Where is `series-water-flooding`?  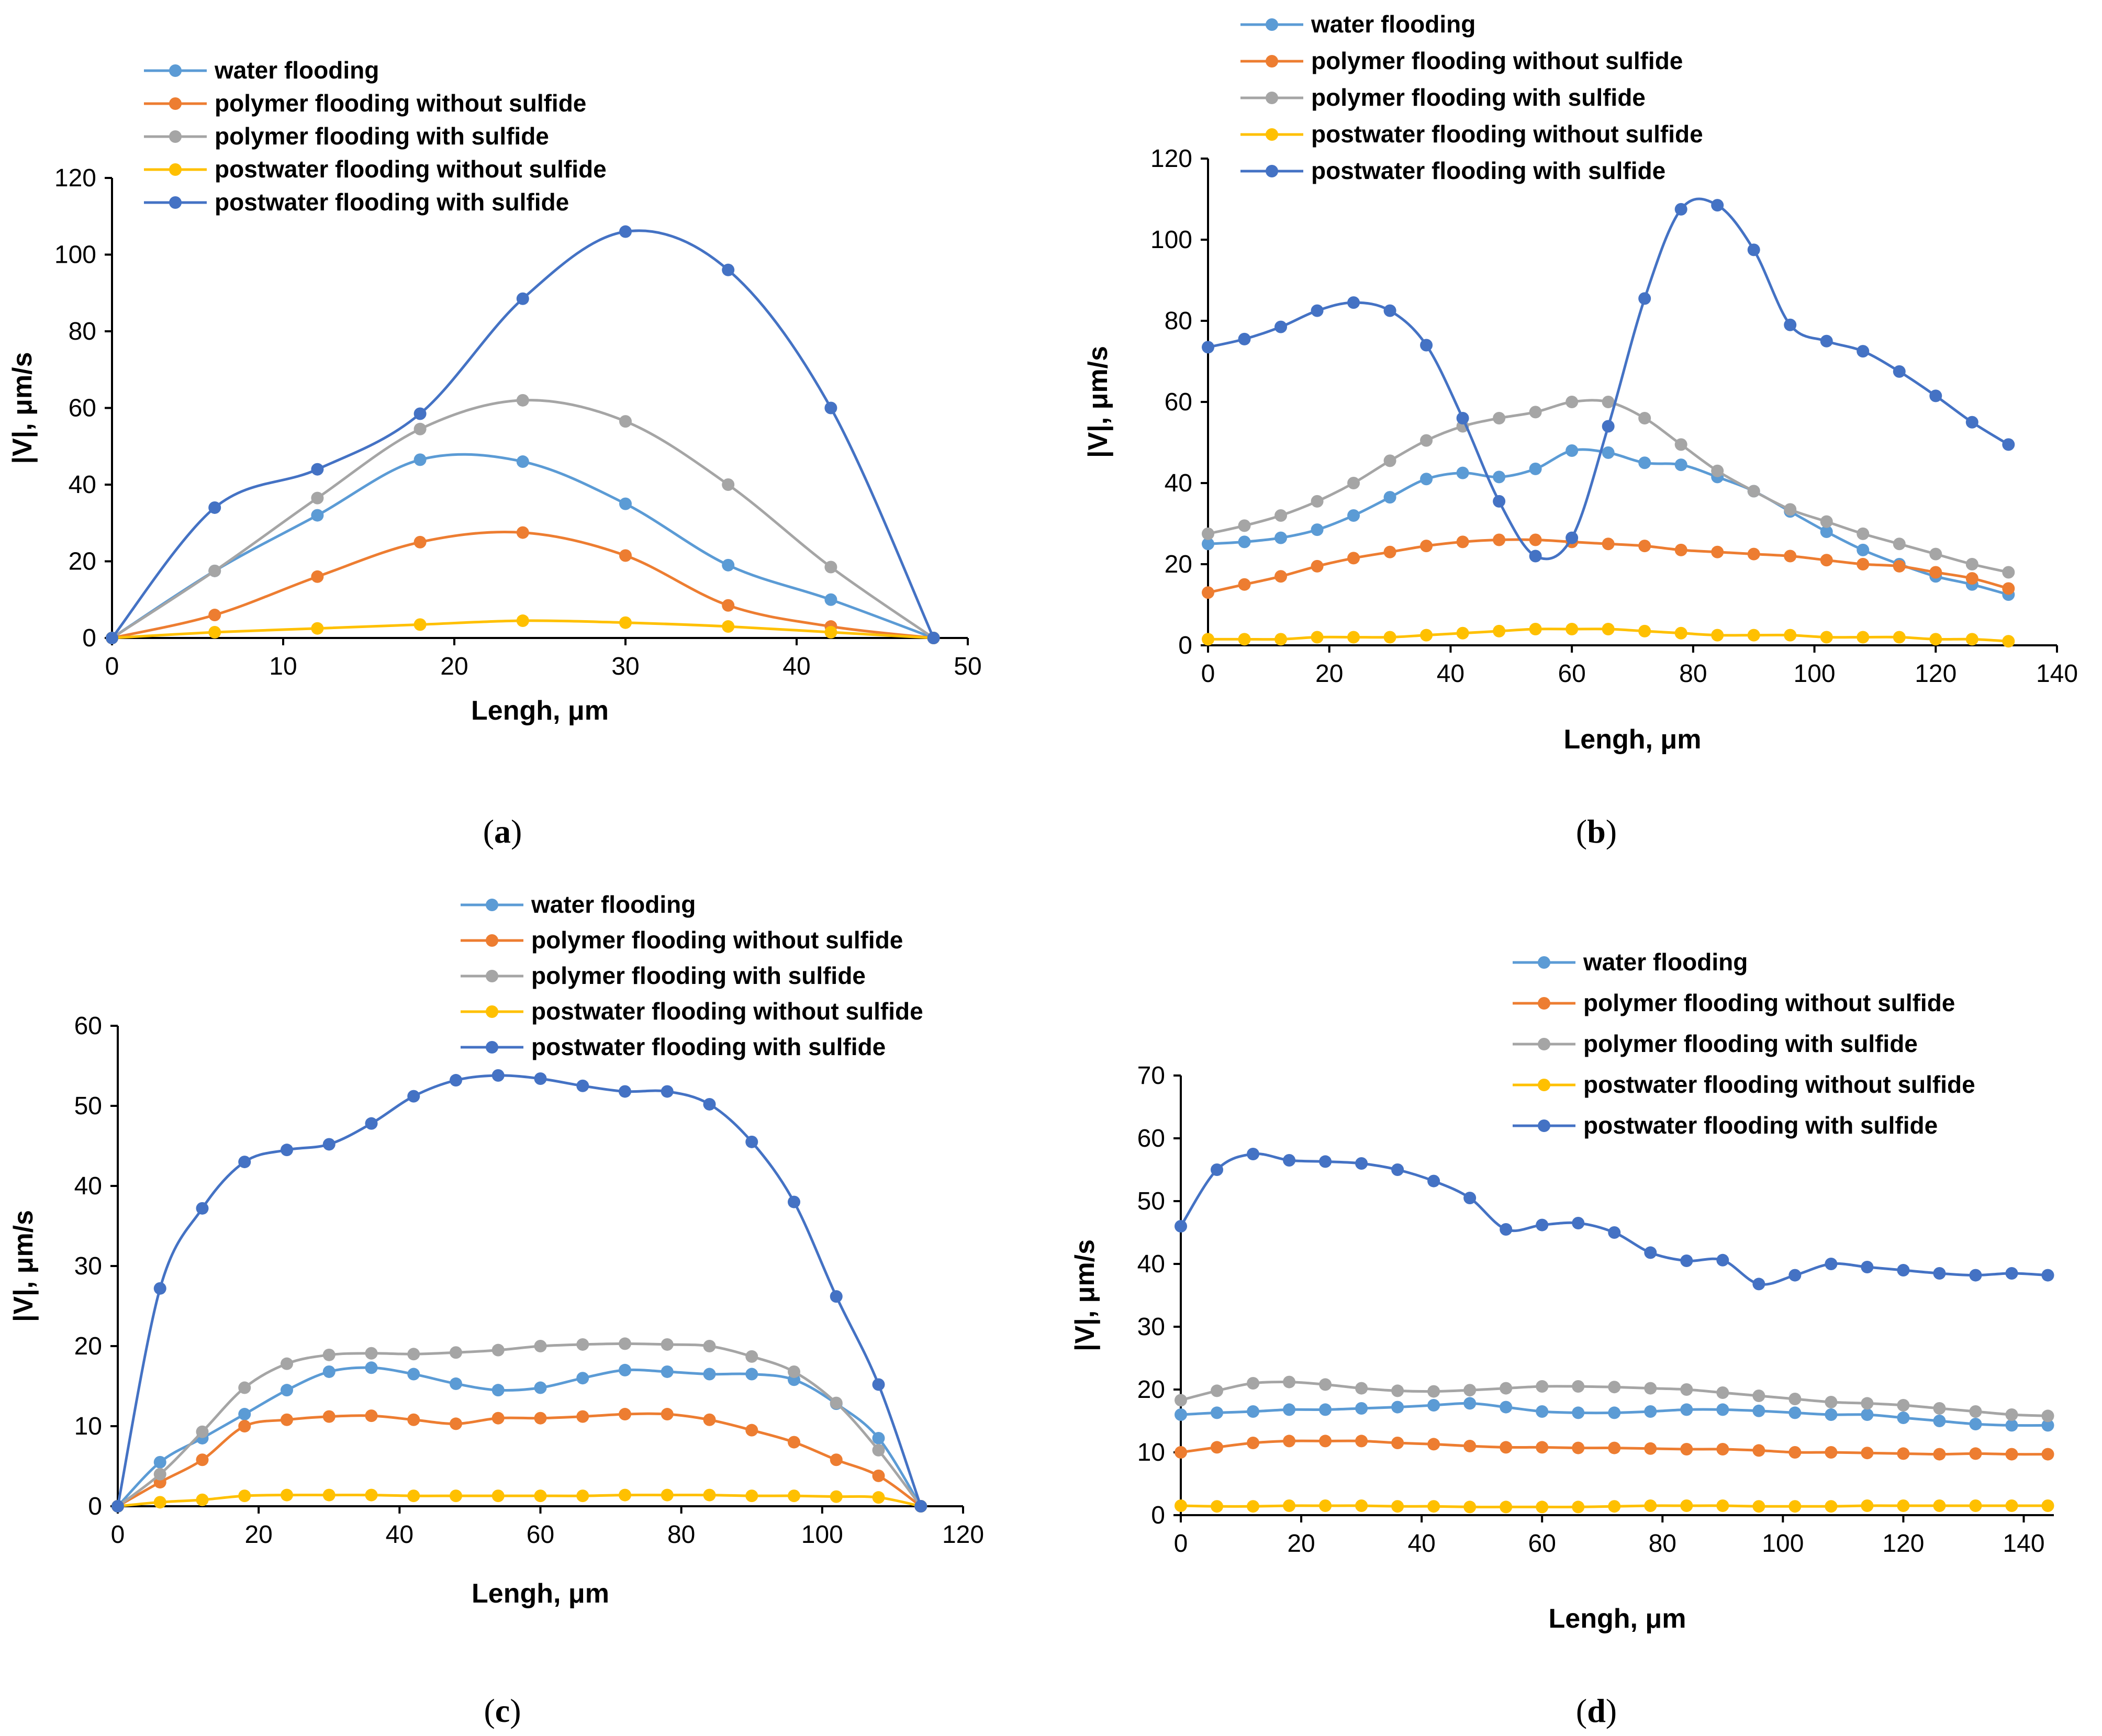 series-water-flooding is located at coordinates (1614, 1414).